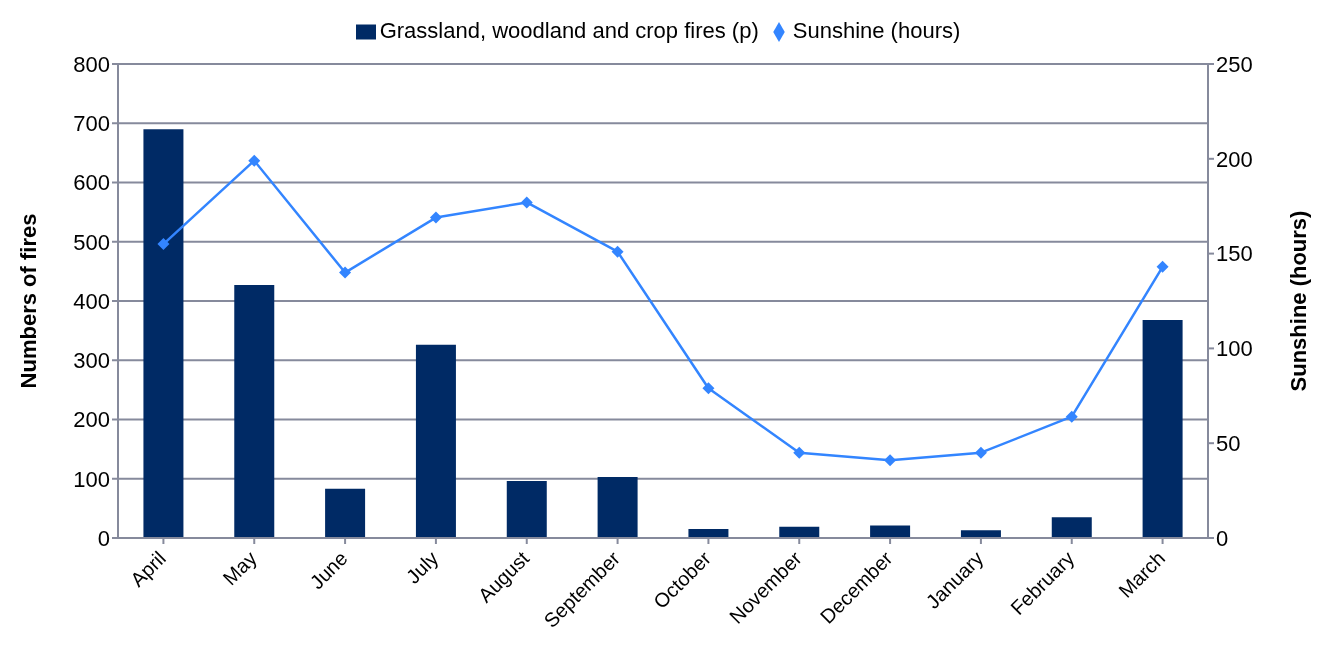 Image resolution: width=1329 pixels, height=671 pixels. What do you see at coordinates (1234, 159) in the screenshot?
I see `y2-tick-label: 200` at bounding box center [1234, 159].